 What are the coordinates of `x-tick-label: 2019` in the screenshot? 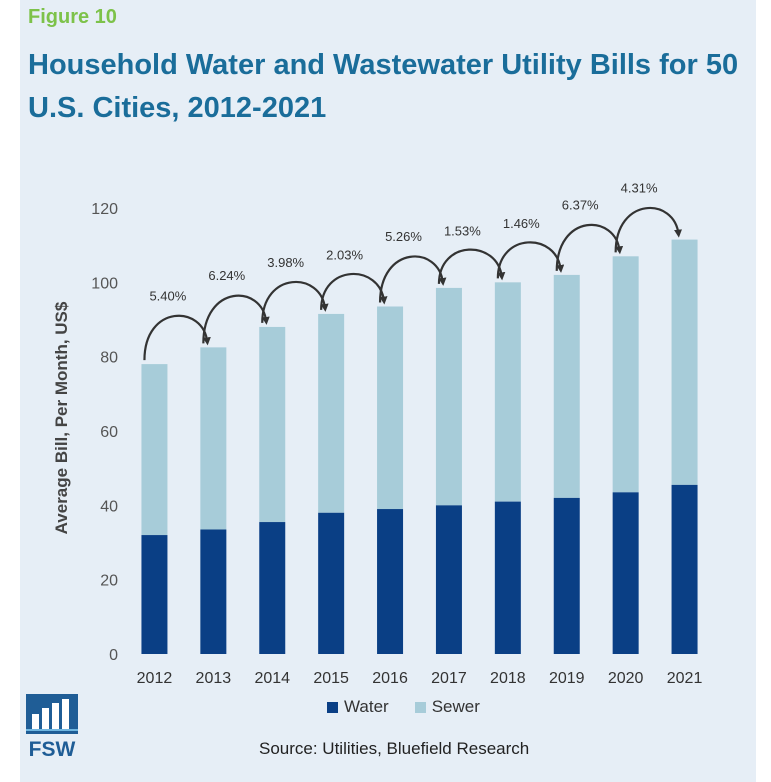 It's located at (567, 678).